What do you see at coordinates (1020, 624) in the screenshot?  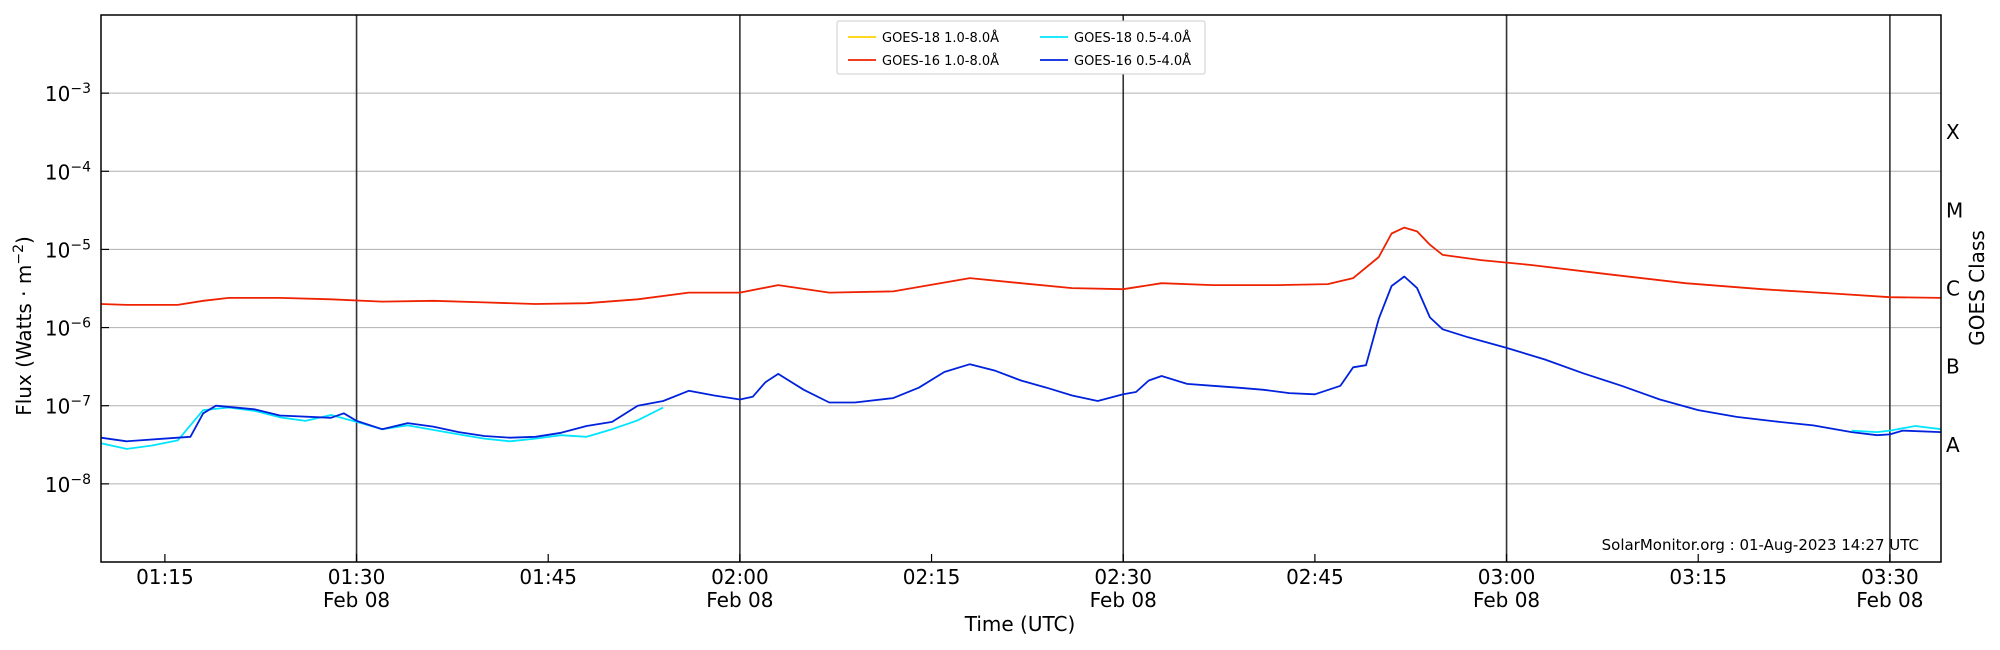 I see `x-axis-label: Time (UTC)` at bounding box center [1020, 624].